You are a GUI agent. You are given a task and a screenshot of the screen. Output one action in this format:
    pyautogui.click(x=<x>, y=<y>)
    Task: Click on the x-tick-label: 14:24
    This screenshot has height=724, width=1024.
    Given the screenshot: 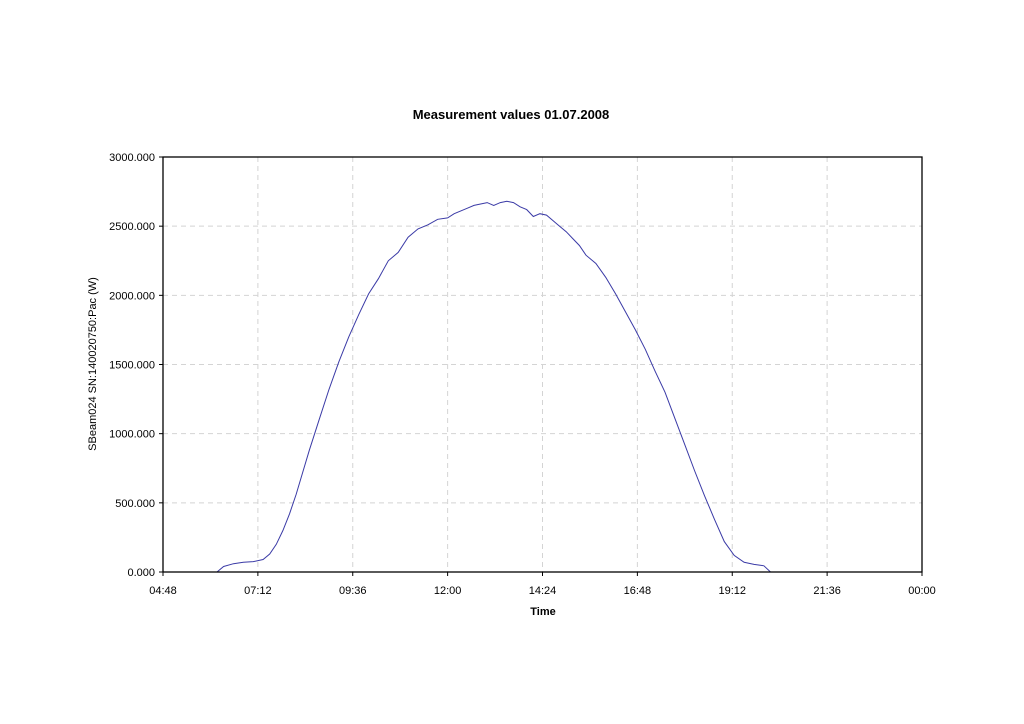 What is the action you would take?
    pyautogui.click(x=543, y=591)
    